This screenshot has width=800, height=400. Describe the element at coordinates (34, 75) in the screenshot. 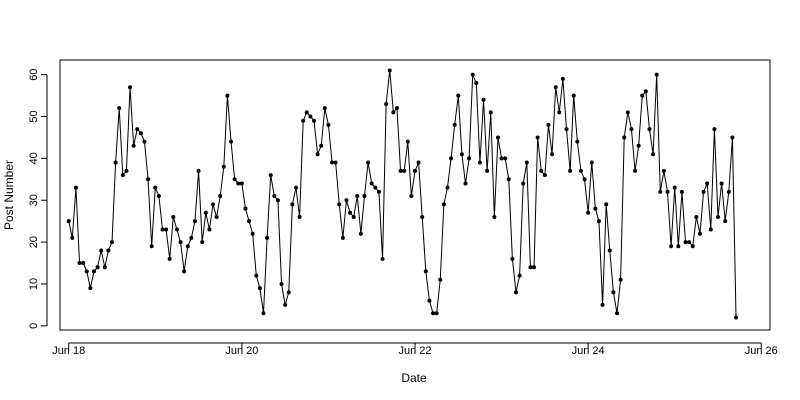

I see `y-tick-label: 60` at that location.